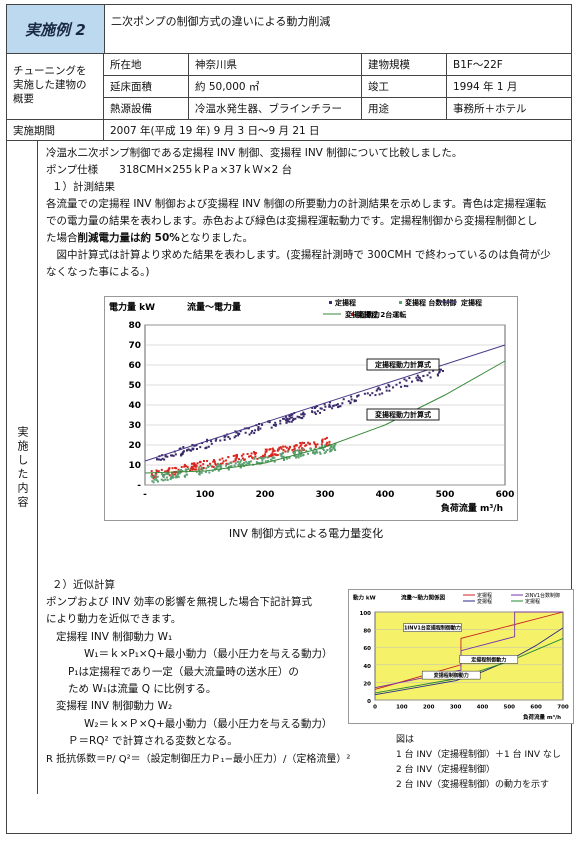 This screenshot has width=580, height=844. I want to click on y-tick-label: 70, so click(134, 346).